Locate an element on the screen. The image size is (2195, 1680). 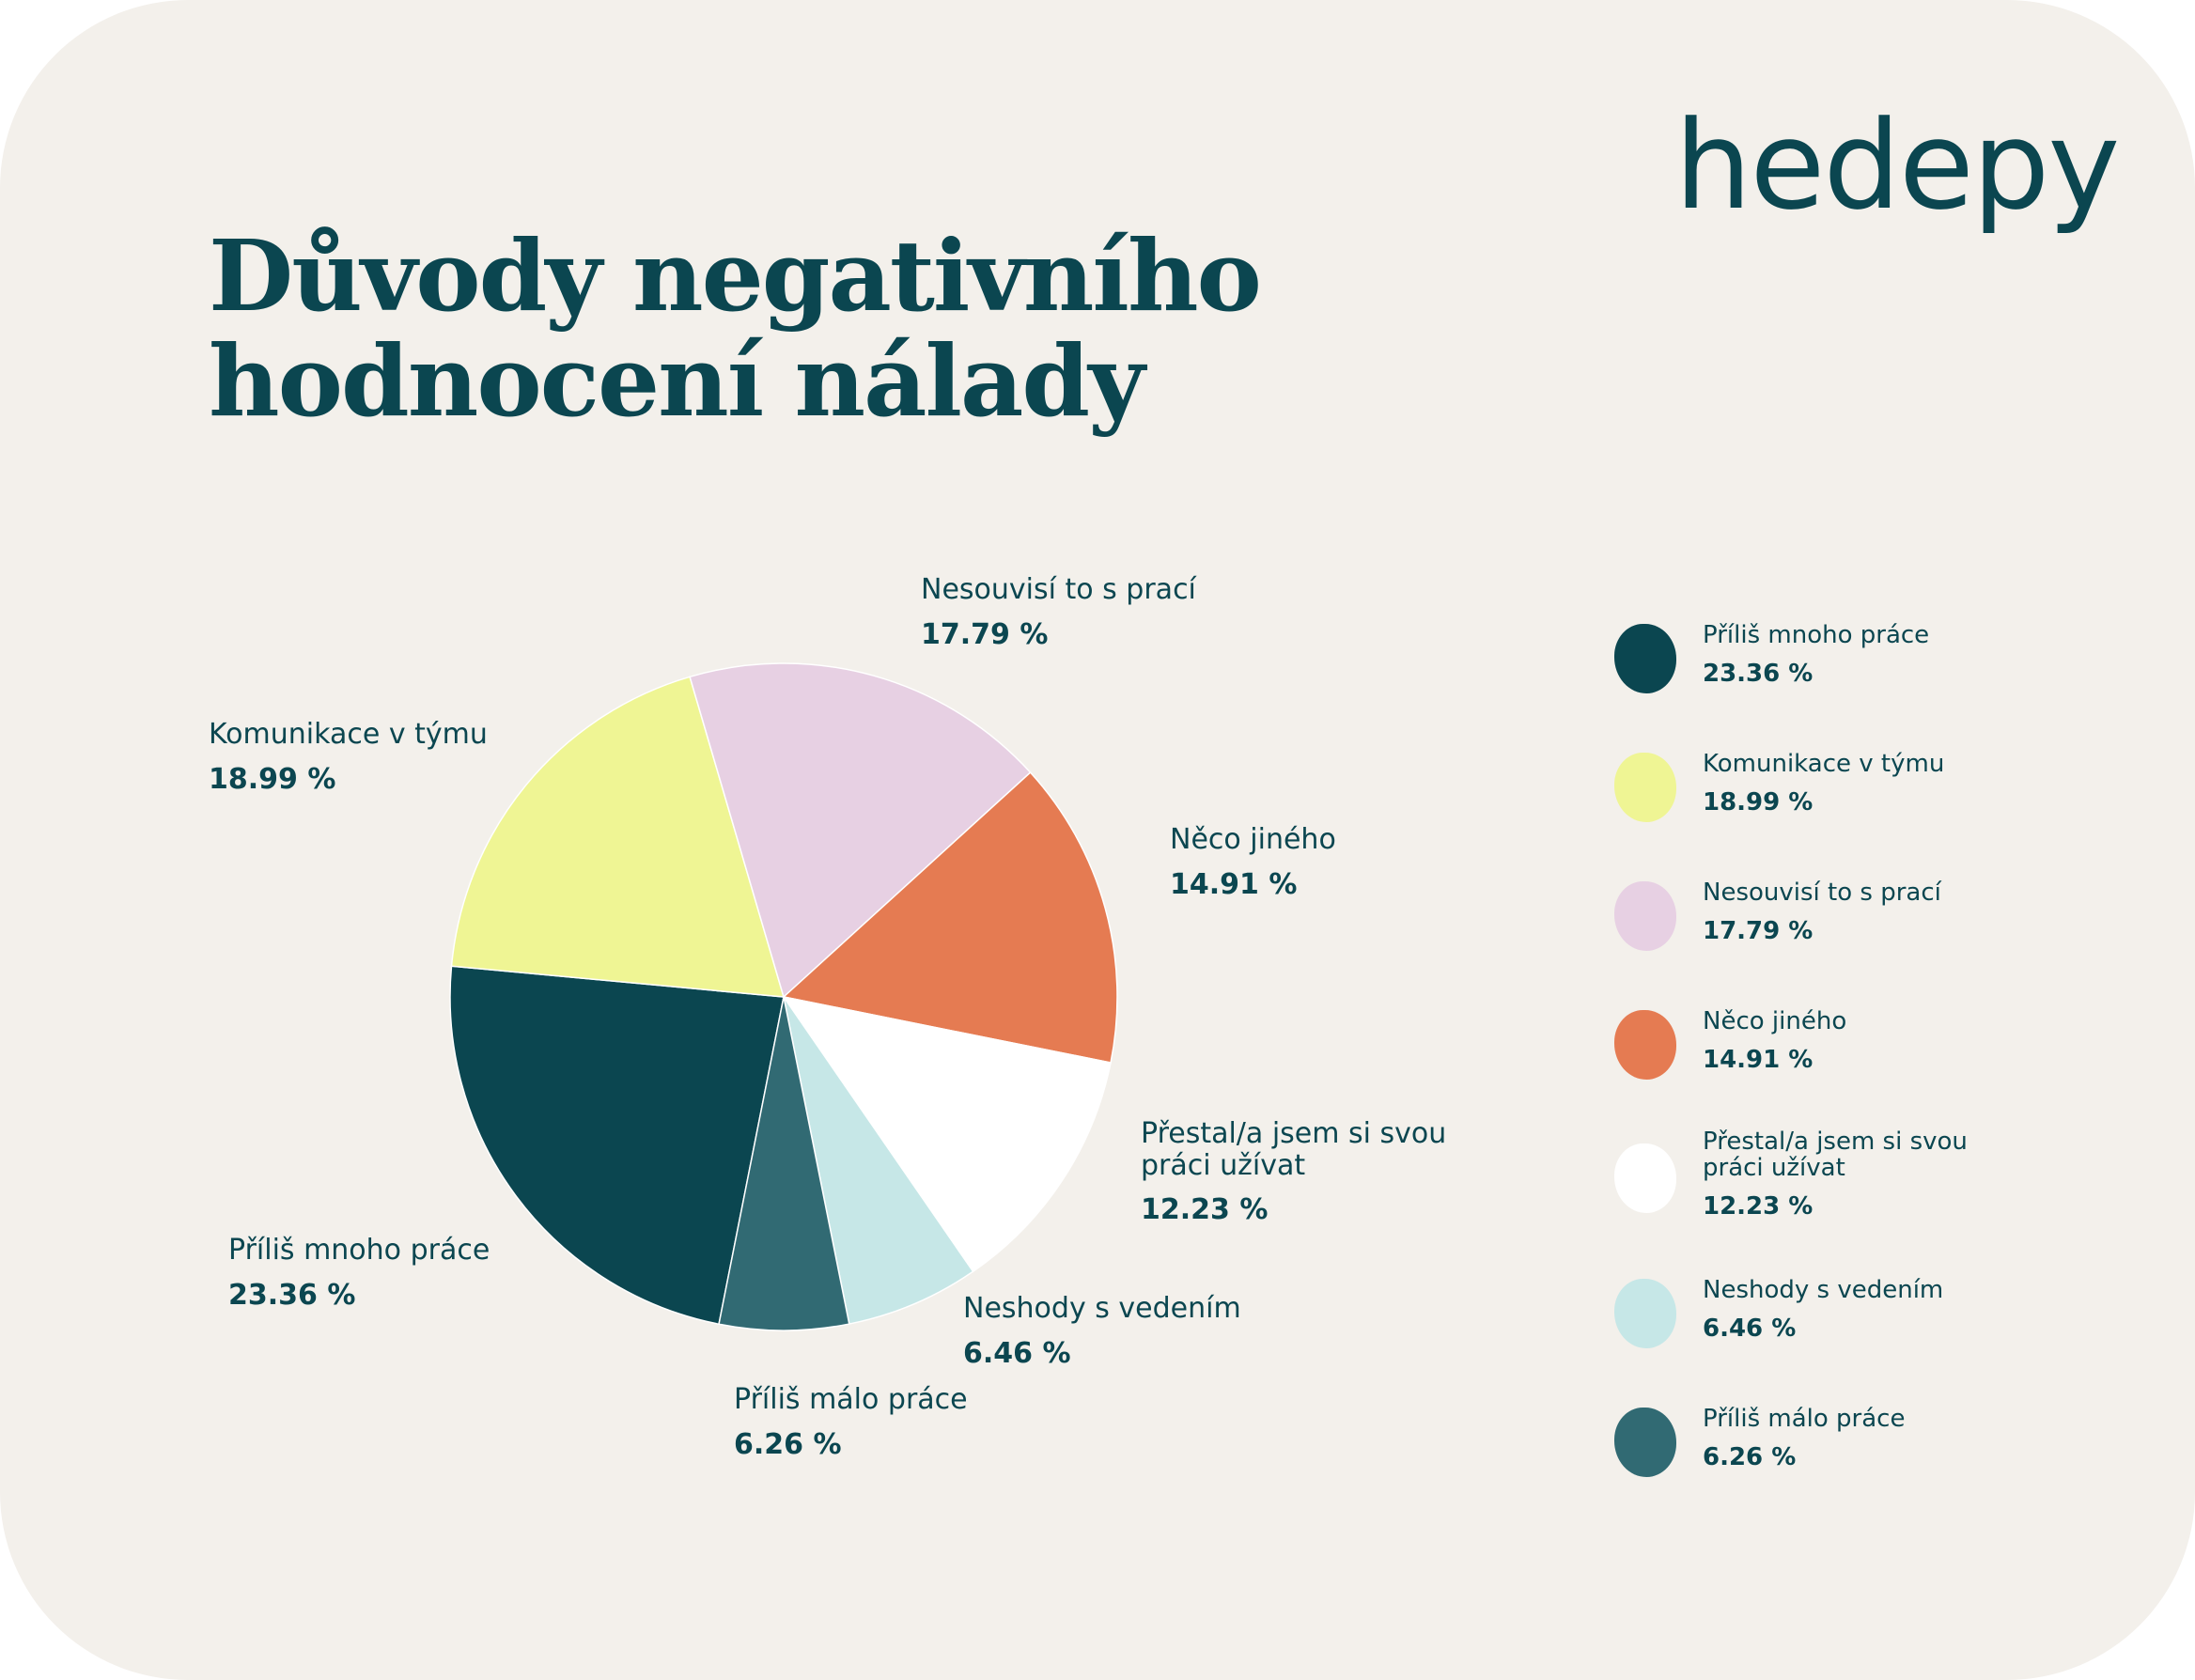
legend-percent: 6.26 % is located at coordinates (1750, 1457).